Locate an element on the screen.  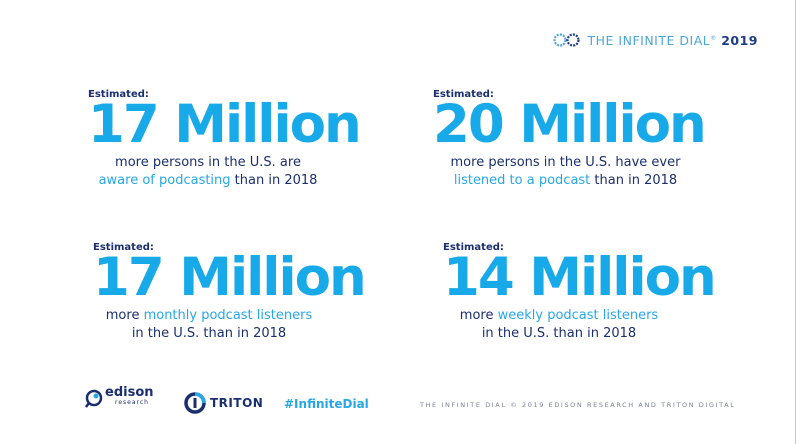
brand-title: THE INFINITE DIAL® 2019 is located at coordinates (673, 40).